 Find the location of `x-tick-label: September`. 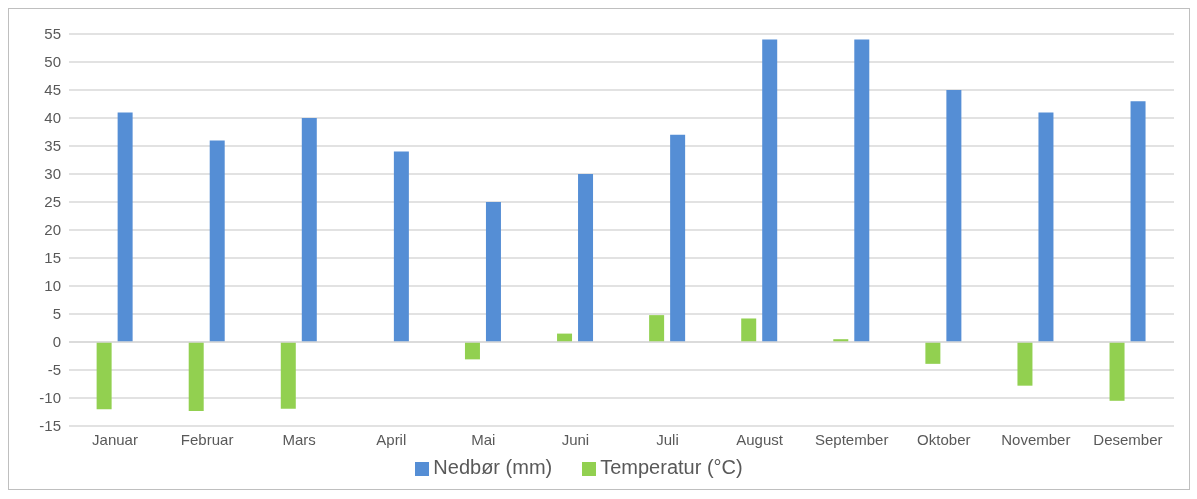

x-tick-label: September is located at coordinates (852, 439).